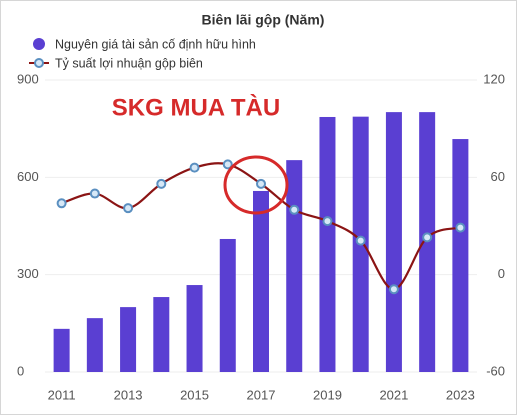 This screenshot has height=415, width=517. What do you see at coordinates (495, 370) in the screenshot?
I see `y2-tick-label: -60` at bounding box center [495, 370].